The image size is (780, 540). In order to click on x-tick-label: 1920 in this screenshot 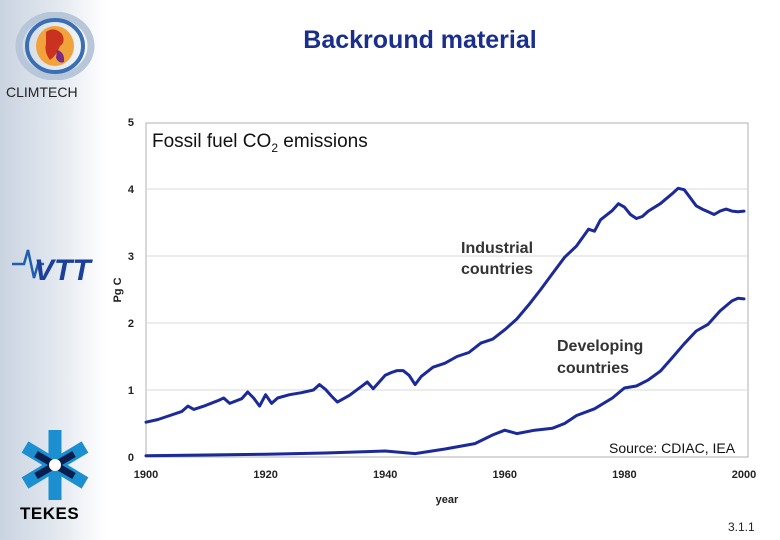, I will do `click(265, 475)`.